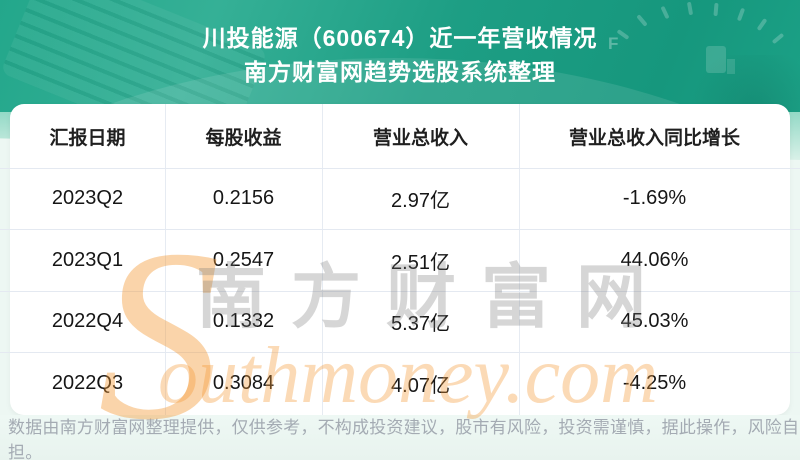 The height and width of the screenshot is (460, 800). What do you see at coordinates (243, 198) in the screenshot?
I see `cell-eps: 0.2156` at bounding box center [243, 198].